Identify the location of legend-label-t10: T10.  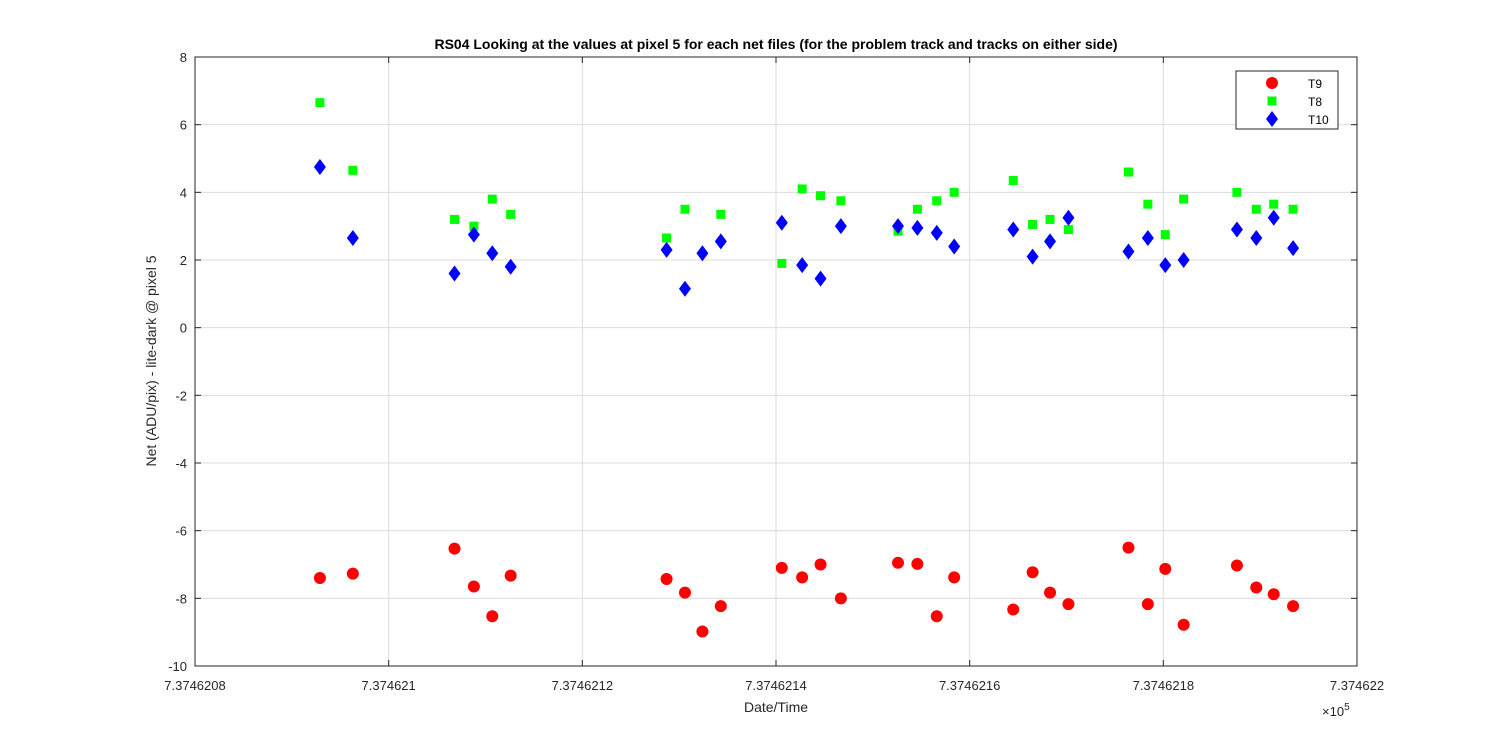
(1318, 120).